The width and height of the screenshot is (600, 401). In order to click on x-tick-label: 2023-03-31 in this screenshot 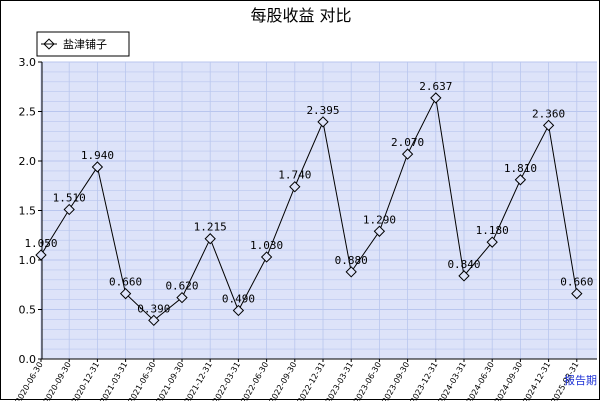, I will do `click(339, 381)`.